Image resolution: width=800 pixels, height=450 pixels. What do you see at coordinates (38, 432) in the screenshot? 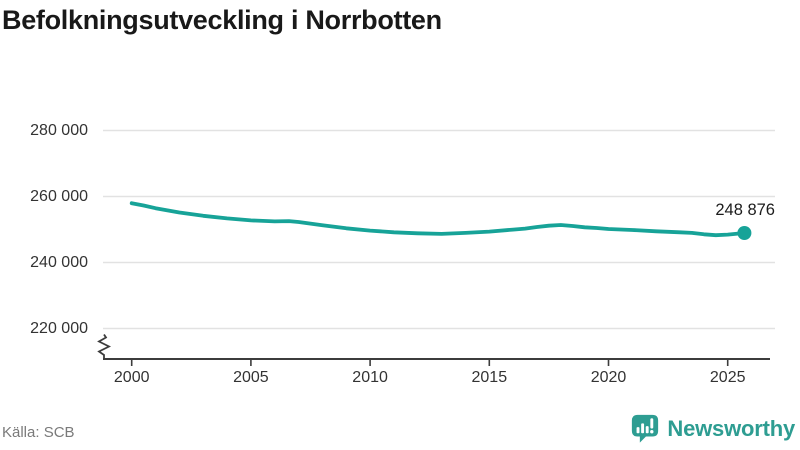
I see `source-label: Källa: SCB` at bounding box center [38, 432].